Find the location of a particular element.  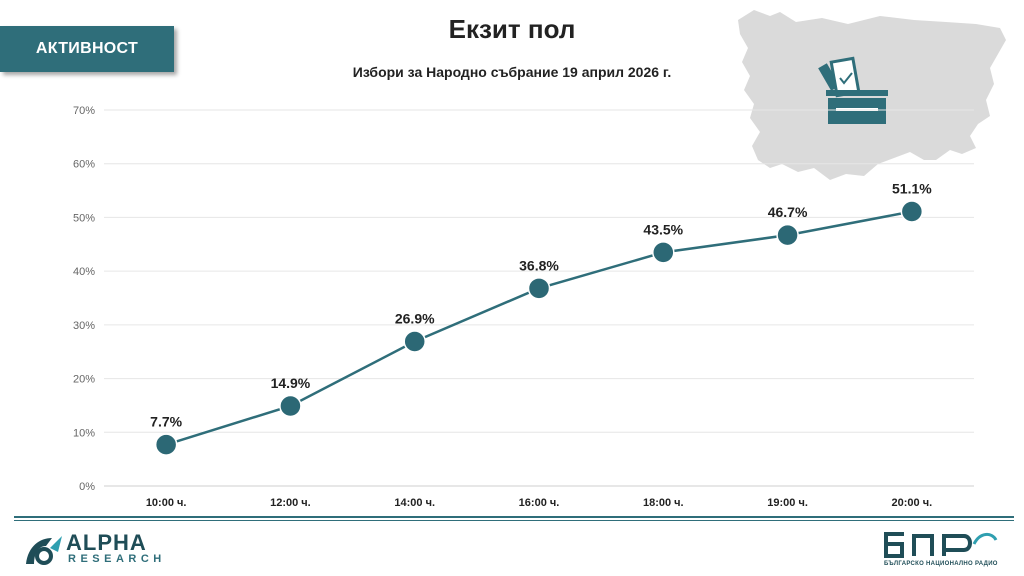

page-title: Екзит пол is located at coordinates (512, 29).